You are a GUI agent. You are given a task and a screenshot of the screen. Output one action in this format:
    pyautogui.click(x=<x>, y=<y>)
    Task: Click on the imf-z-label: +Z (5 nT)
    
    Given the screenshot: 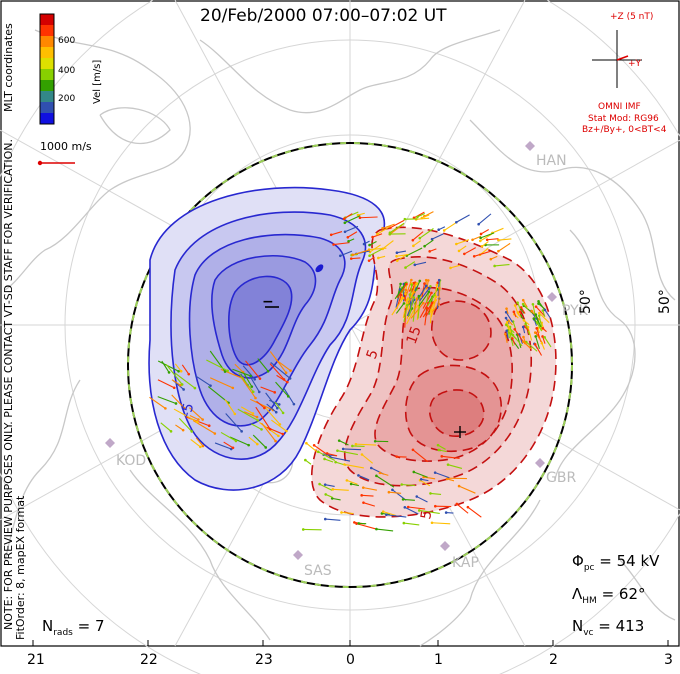 What is the action you would take?
    pyautogui.click(x=632, y=17)
    